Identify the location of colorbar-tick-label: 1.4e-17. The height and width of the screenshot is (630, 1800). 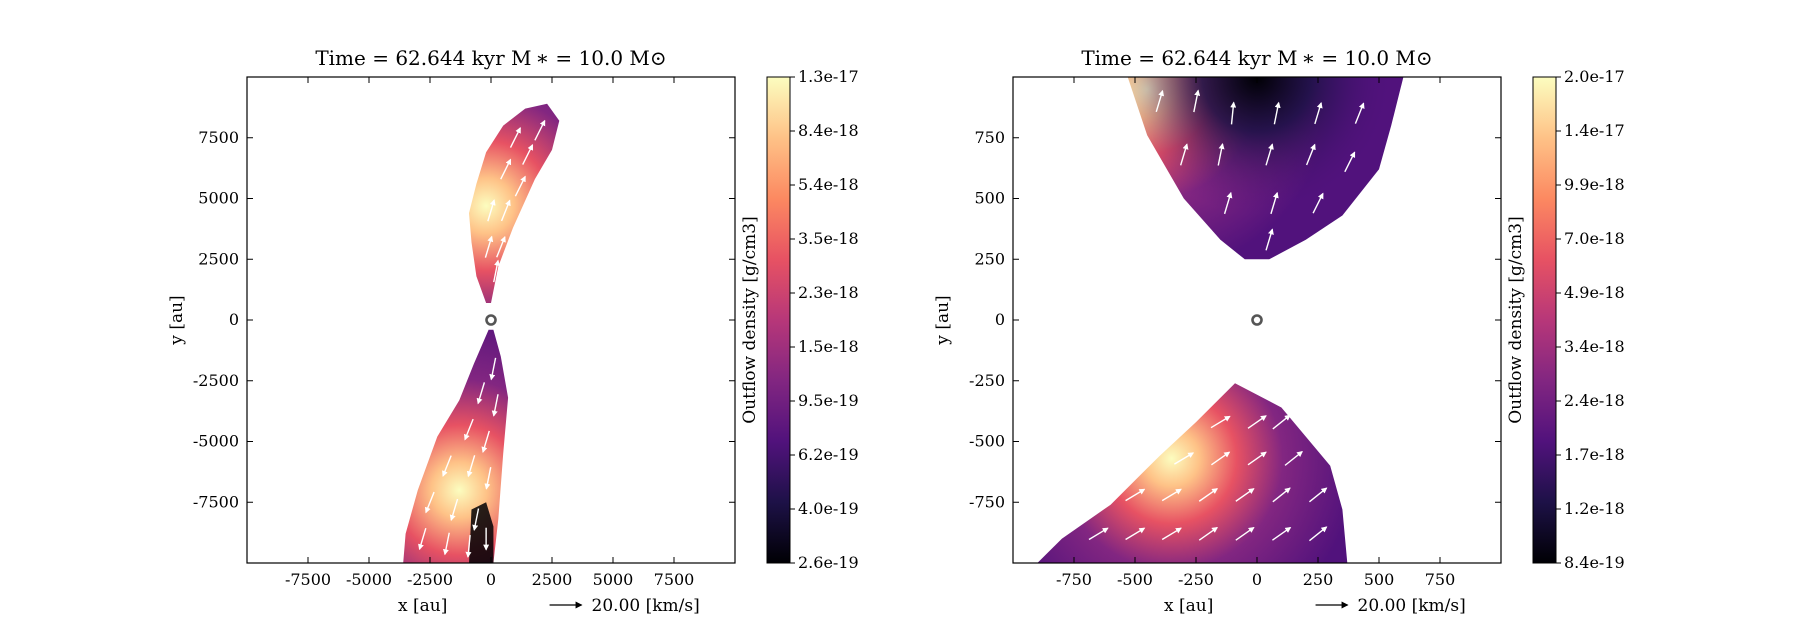
(1594, 130).